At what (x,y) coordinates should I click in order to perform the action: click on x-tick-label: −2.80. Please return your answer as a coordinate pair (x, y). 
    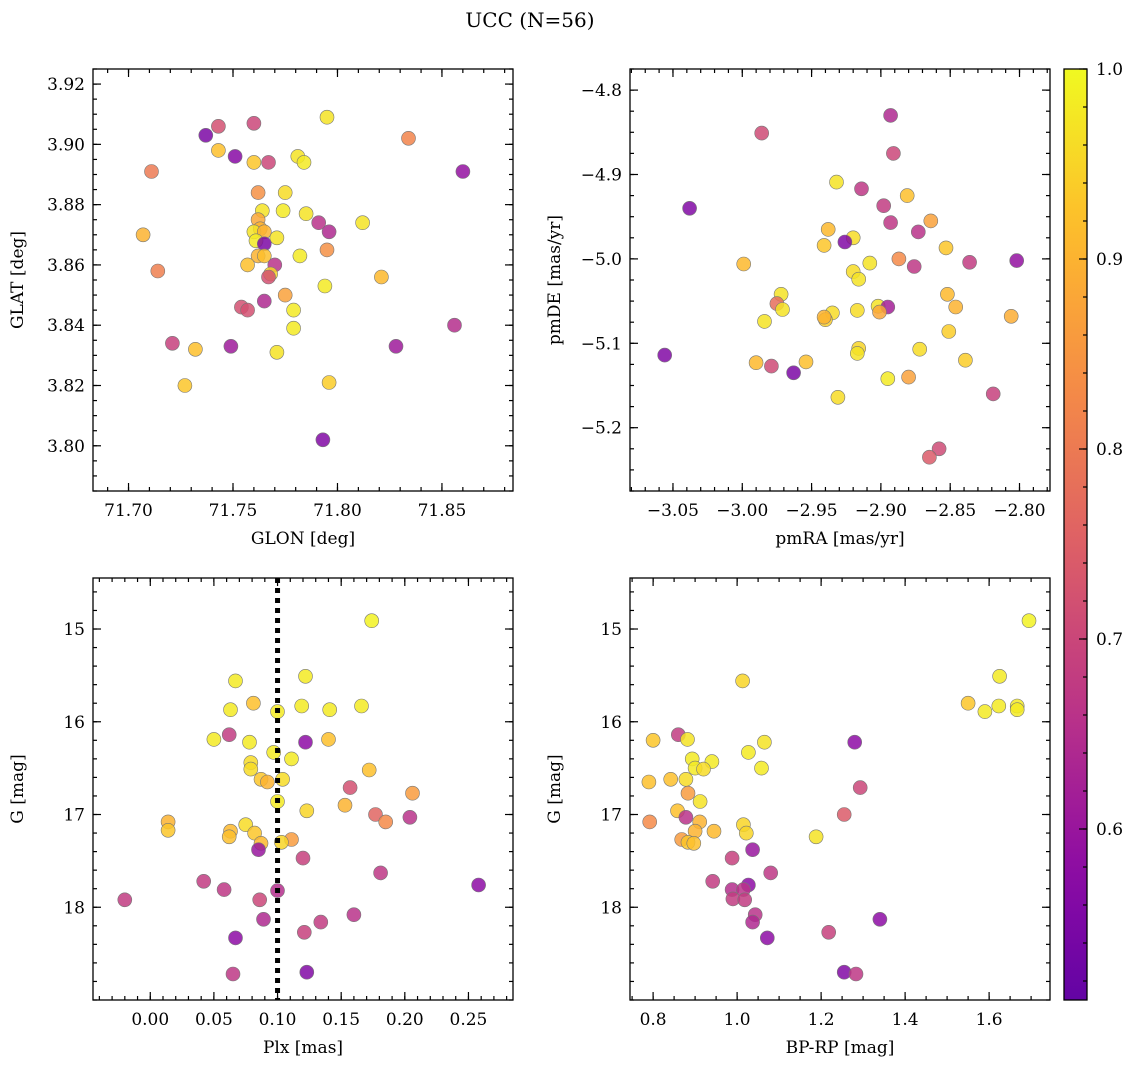
    Looking at the image, I should click on (1019, 511).